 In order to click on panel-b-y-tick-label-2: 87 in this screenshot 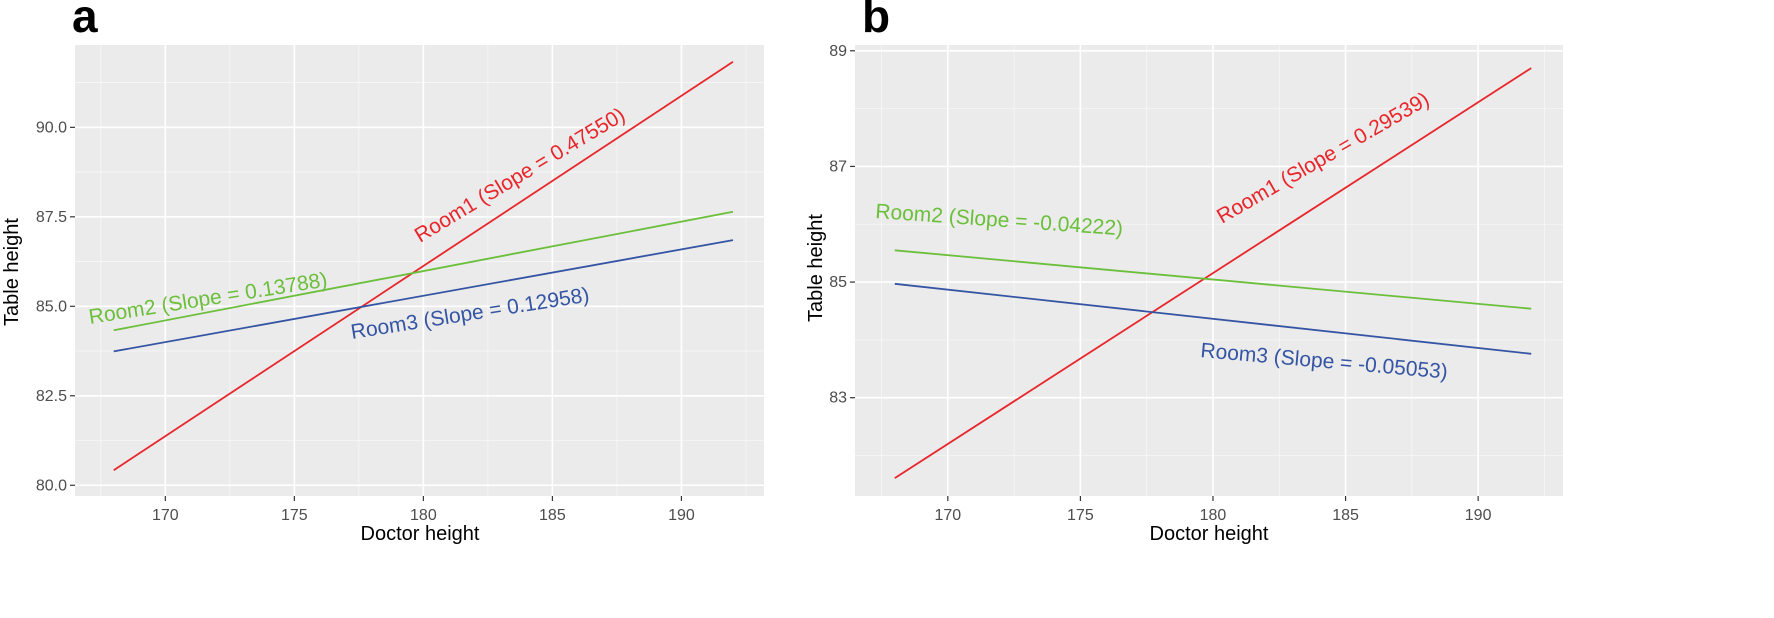, I will do `click(838, 166)`.